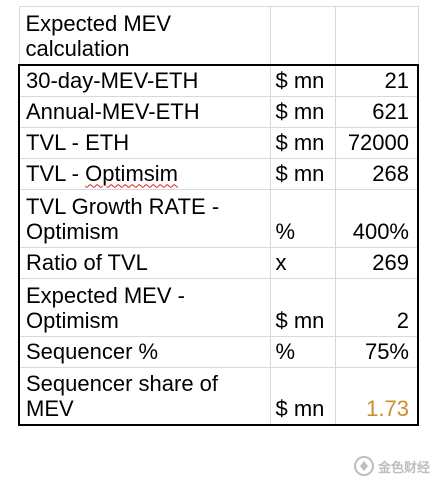  I want to click on table-title: Expected MEV calculation, so click(144, 35).